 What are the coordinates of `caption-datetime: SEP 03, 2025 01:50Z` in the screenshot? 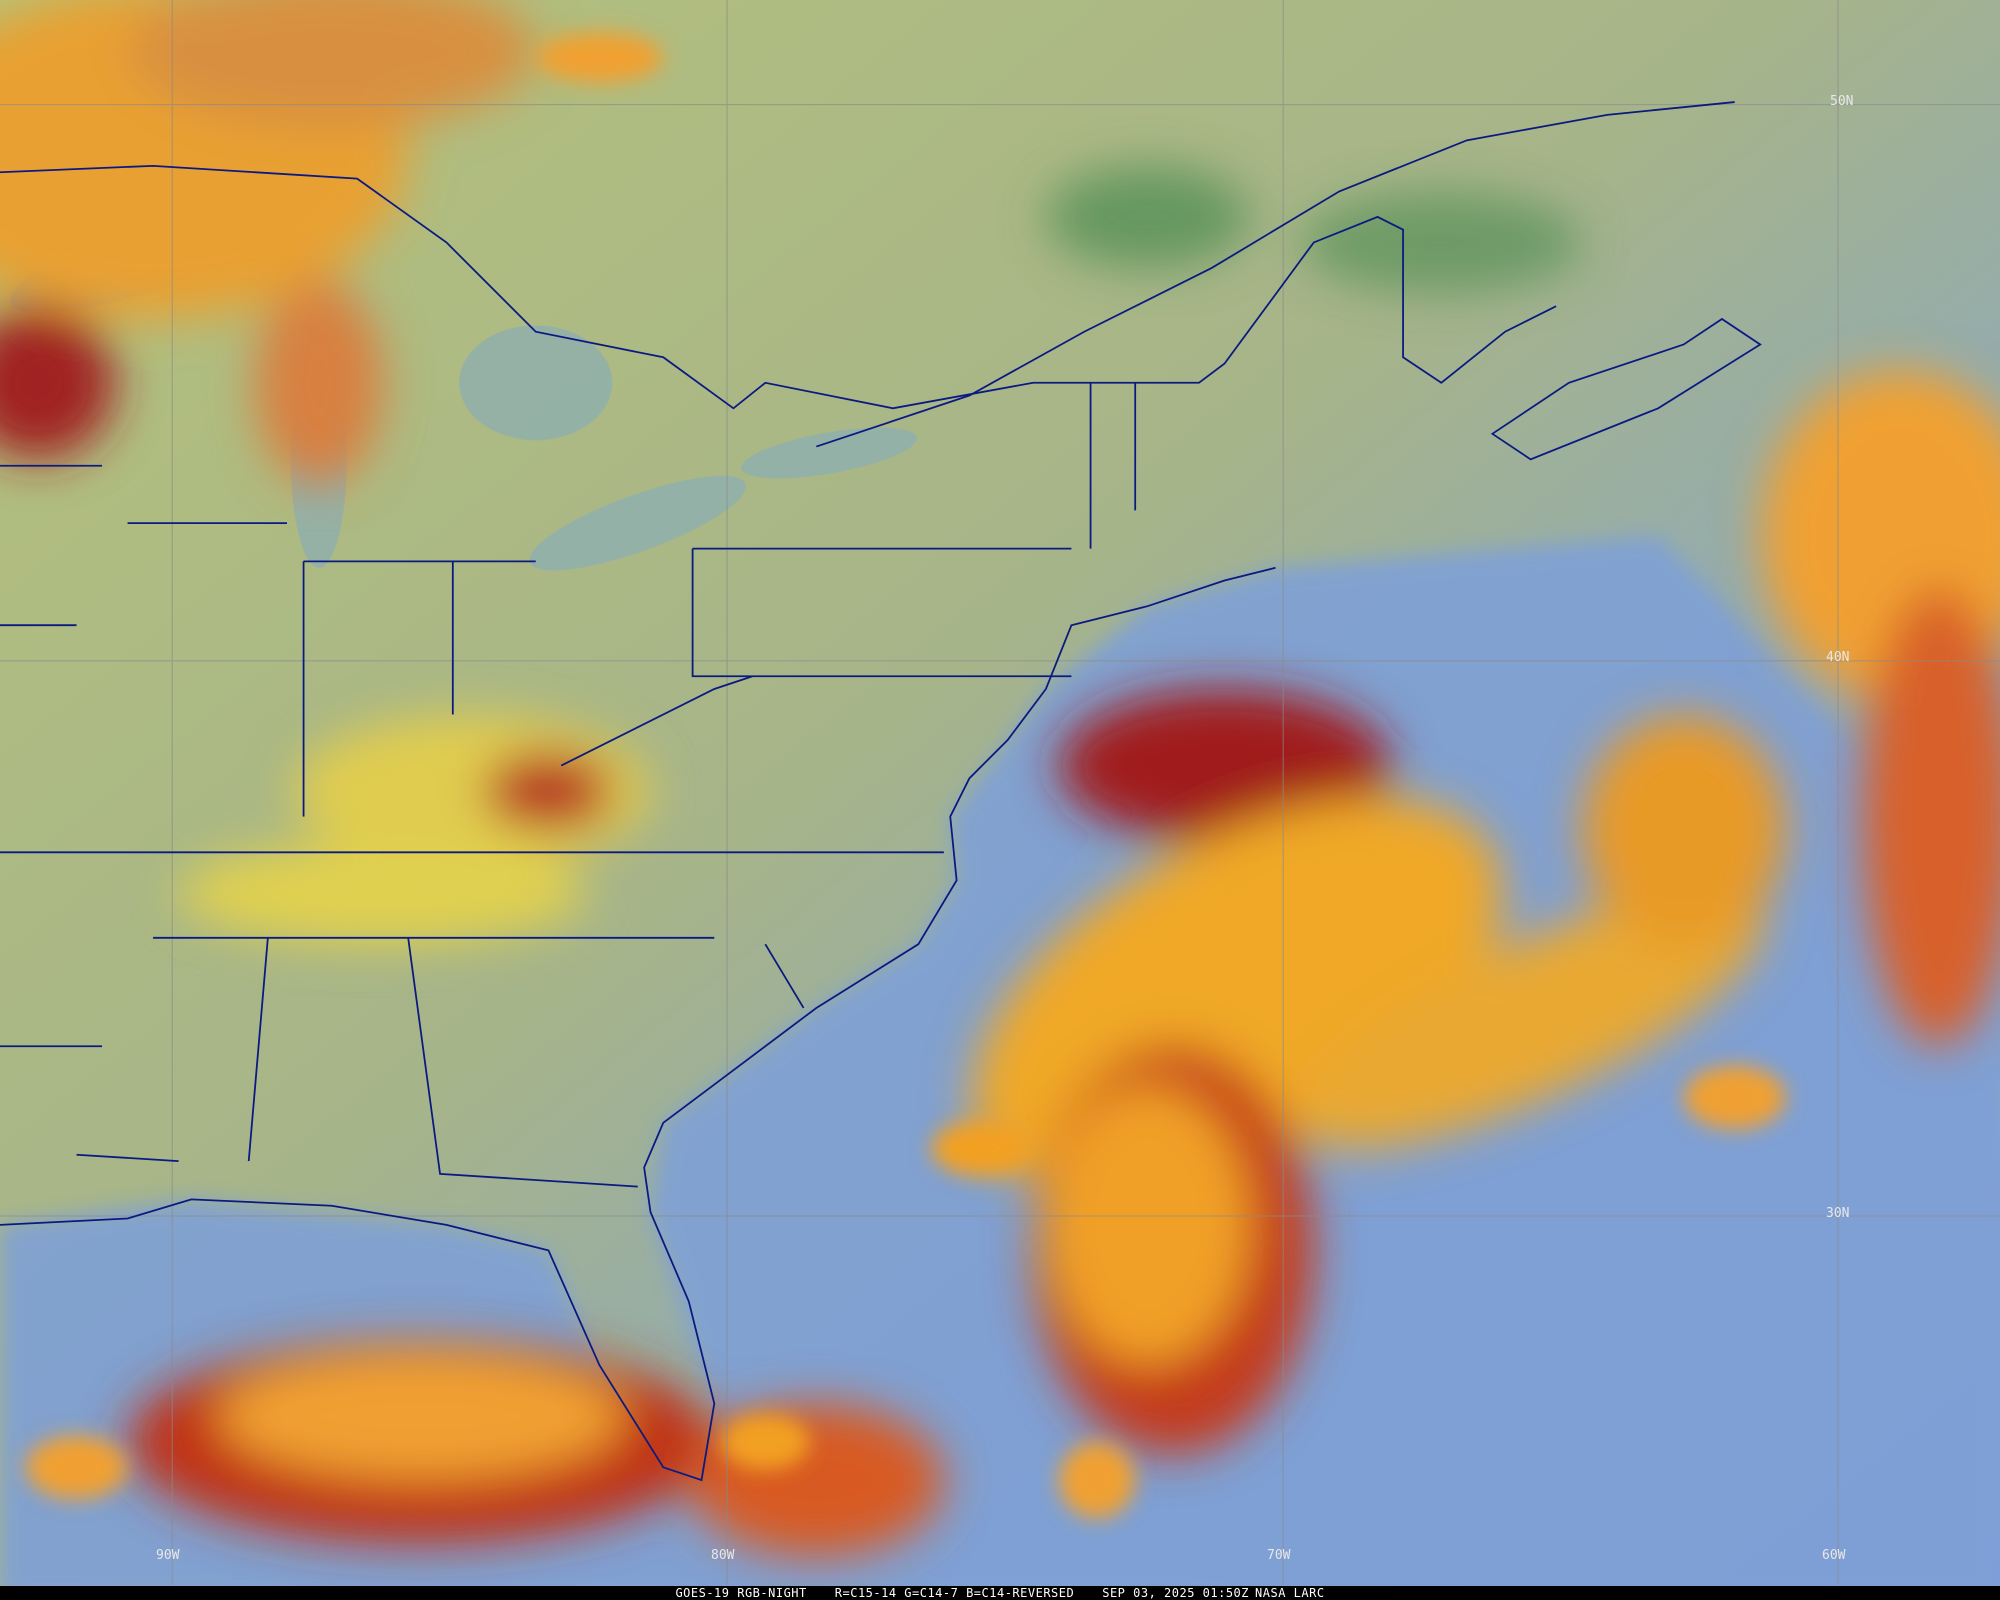 It's located at (1176, 1593).